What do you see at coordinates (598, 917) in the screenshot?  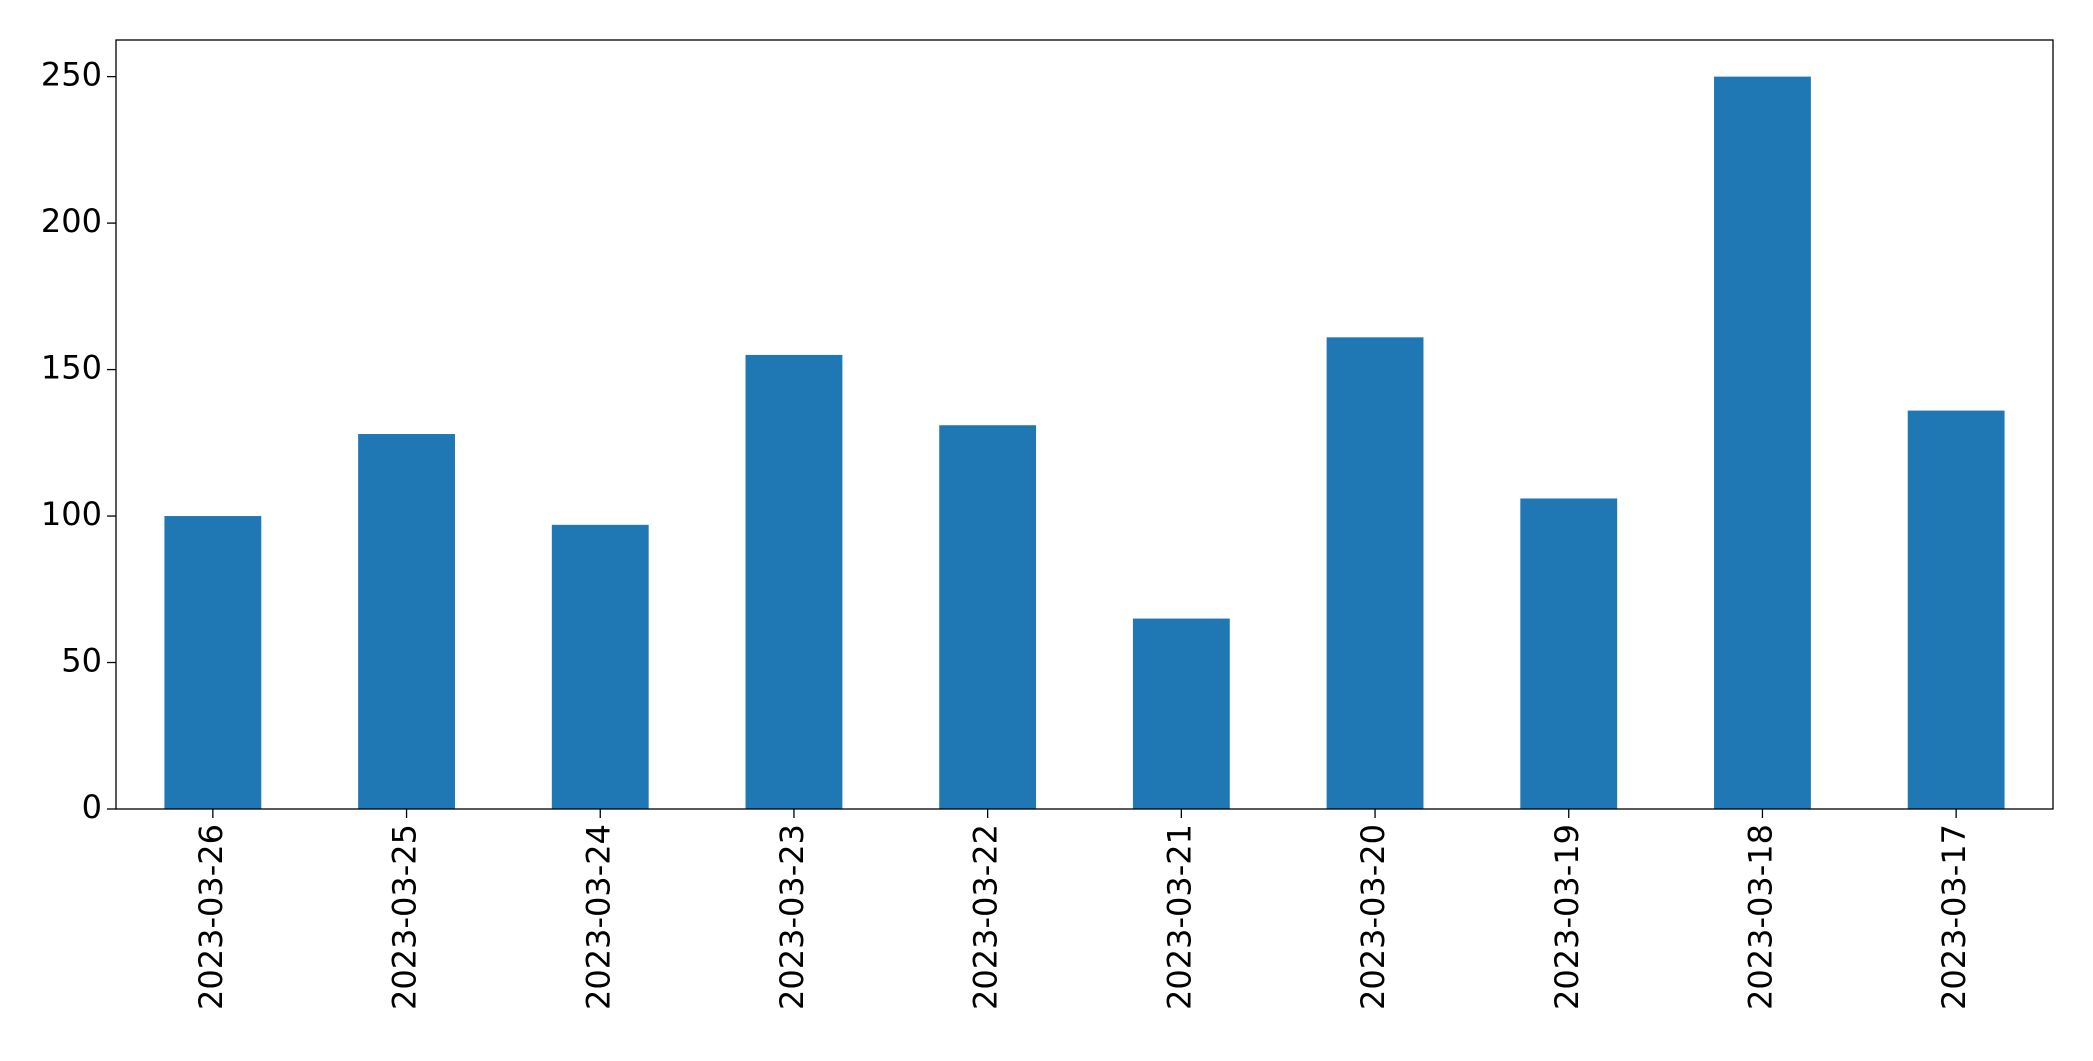 I see `x-tick-label: 2023-03-24` at bounding box center [598, 917].